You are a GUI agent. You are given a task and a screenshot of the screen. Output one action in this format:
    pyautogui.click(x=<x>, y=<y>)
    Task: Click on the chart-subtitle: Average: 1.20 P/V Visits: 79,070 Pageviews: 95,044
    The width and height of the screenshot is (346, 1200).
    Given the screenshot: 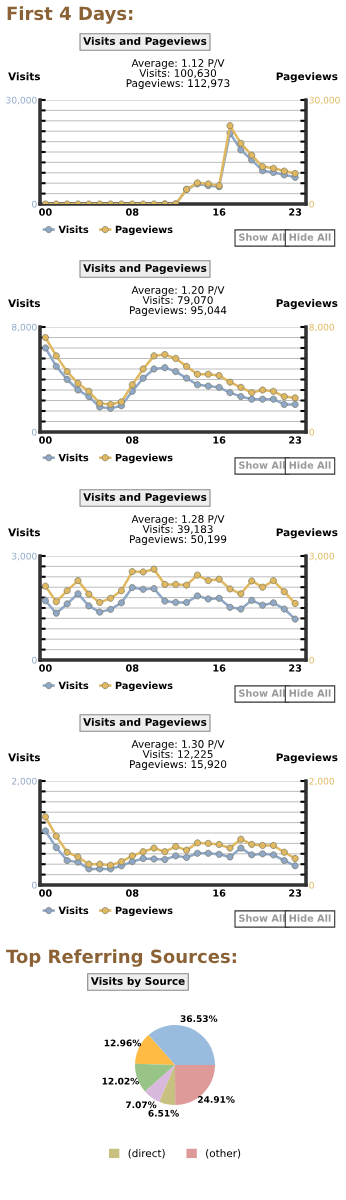 What is the action you would take?
    pyautogui.click(x=178, y=301)
    